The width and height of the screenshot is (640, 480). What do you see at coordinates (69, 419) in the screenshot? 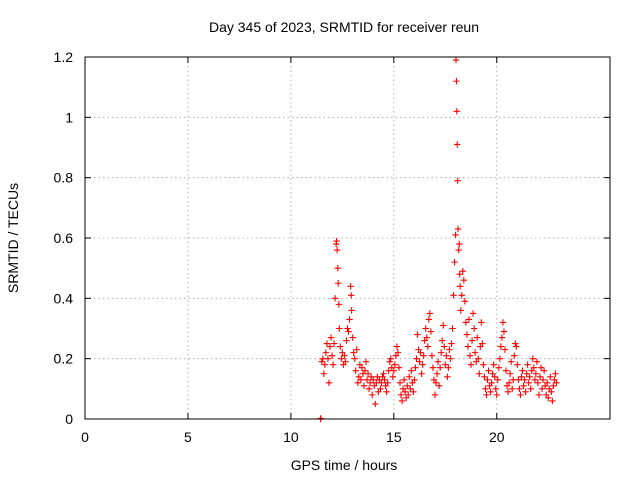
I see `y-tick-label: 0` at bounding box center [69, 419].